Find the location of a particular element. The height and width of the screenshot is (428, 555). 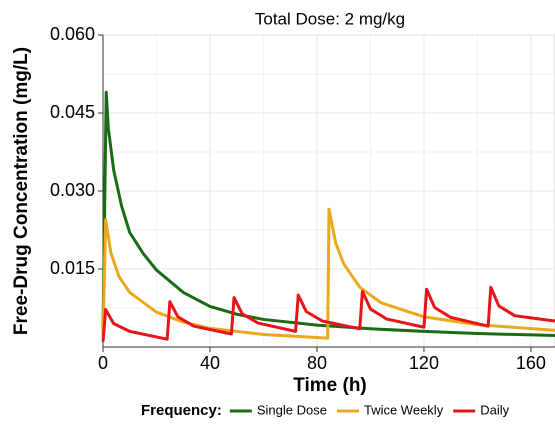

x-axis-label: Time (h) is located at coordinates (330, 385).